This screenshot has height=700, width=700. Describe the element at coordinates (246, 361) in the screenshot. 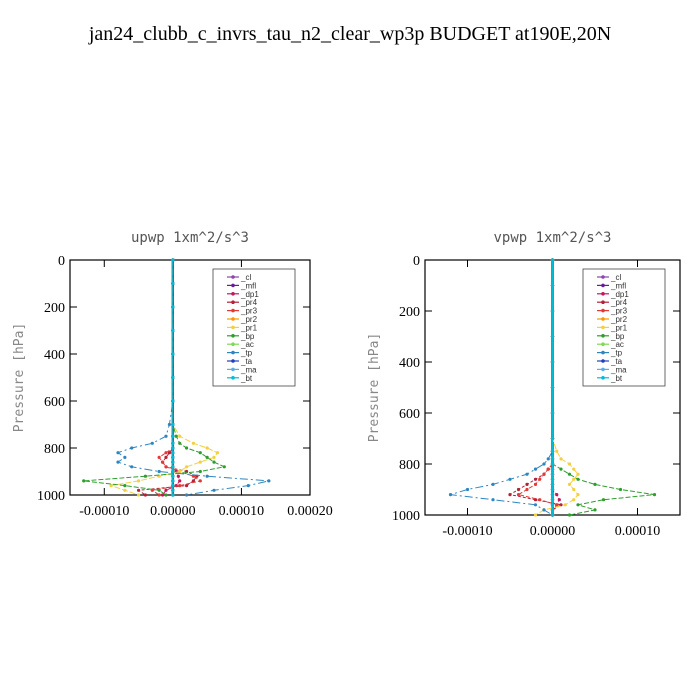

I see `legend-label: _ta` at that location.